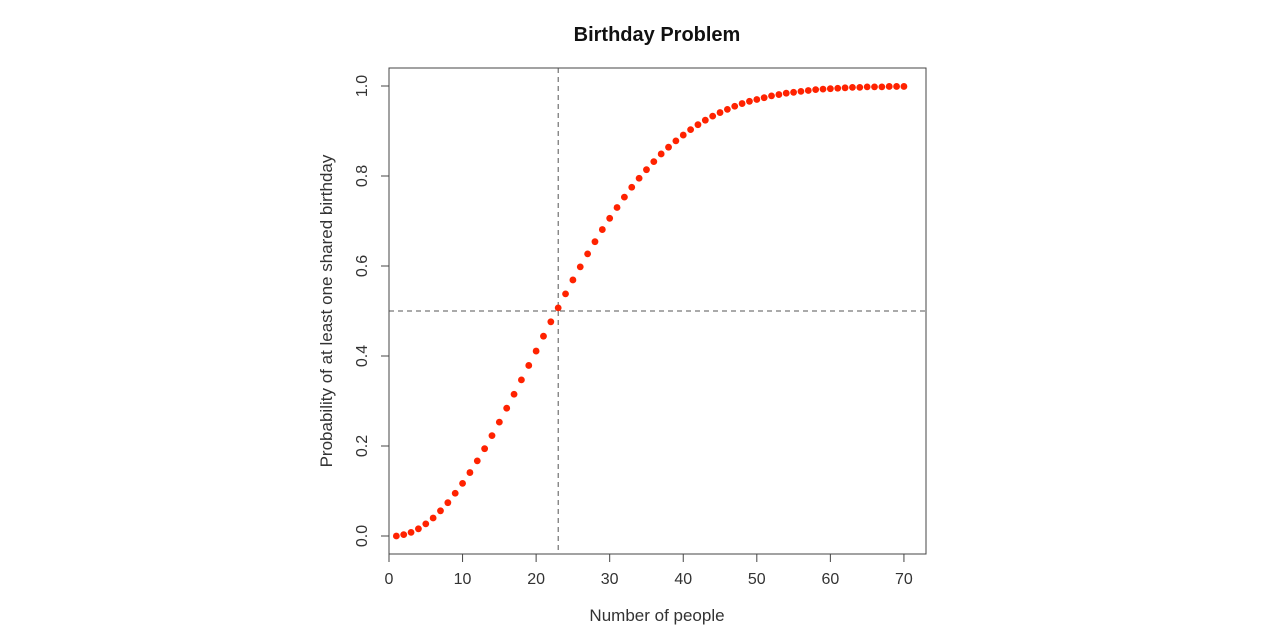 This screenshot has height=640, width=1280. Describe the element at coordinates (657, 35) in the screenshot. I see `chart-title: Birthday Problem` at that location.